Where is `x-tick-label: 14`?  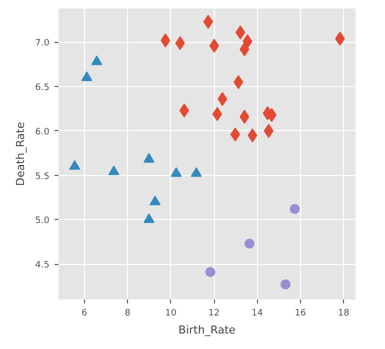
x-tick-label: 14 is located at coordinates (257, 313).